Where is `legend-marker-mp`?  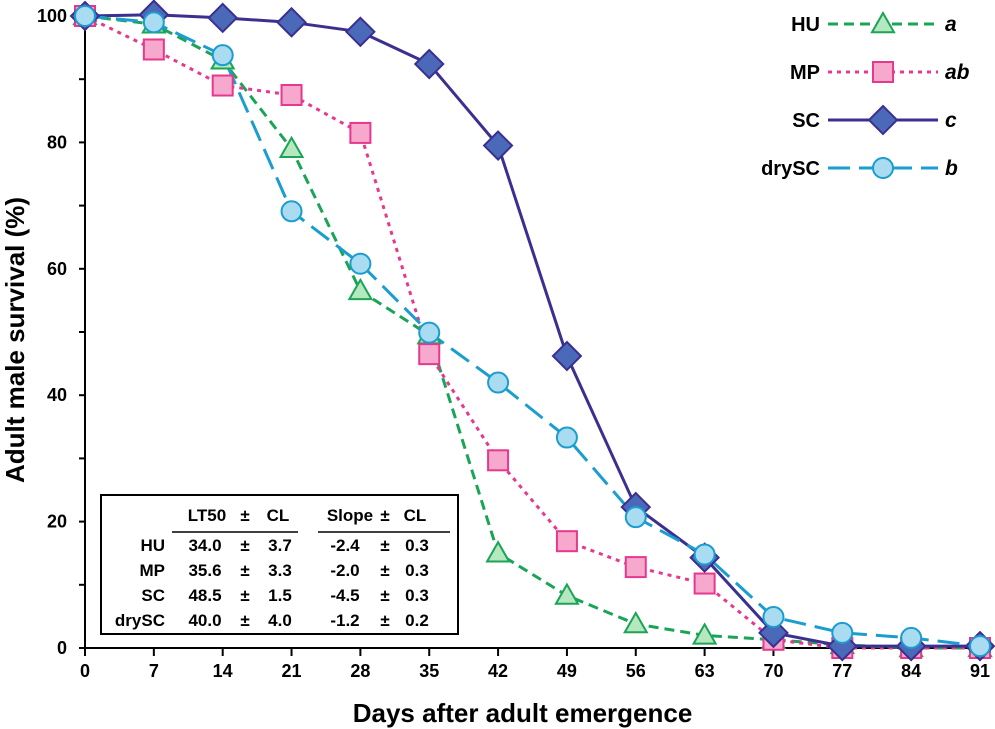 legend-marker-mp is located at coordinates (883, 72).